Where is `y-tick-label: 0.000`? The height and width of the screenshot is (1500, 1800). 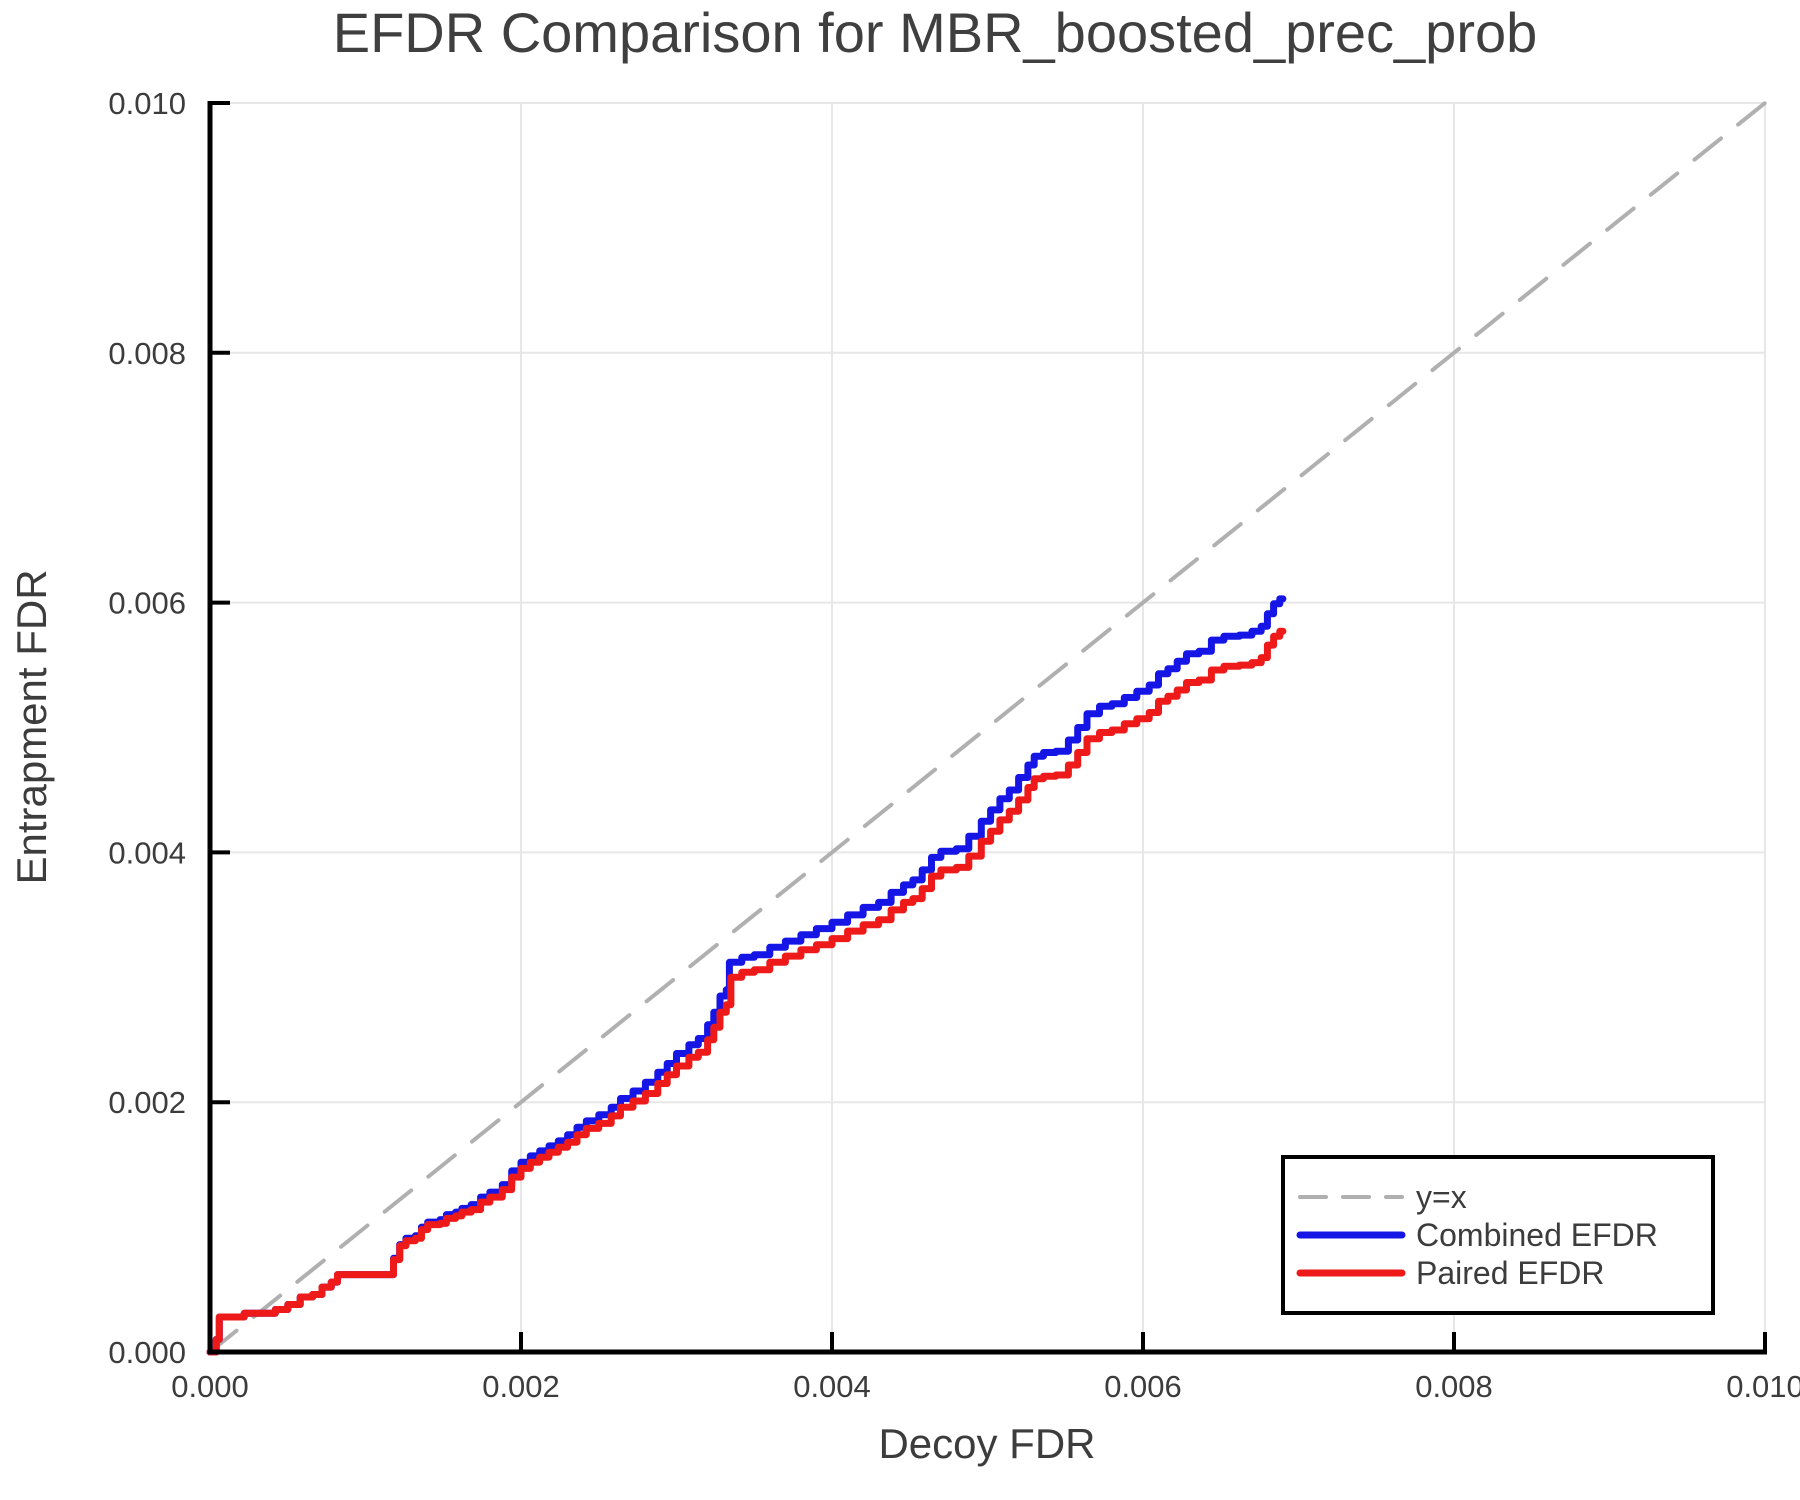 y-tick-label: 0.000 is located at coordinates (147, 1352).